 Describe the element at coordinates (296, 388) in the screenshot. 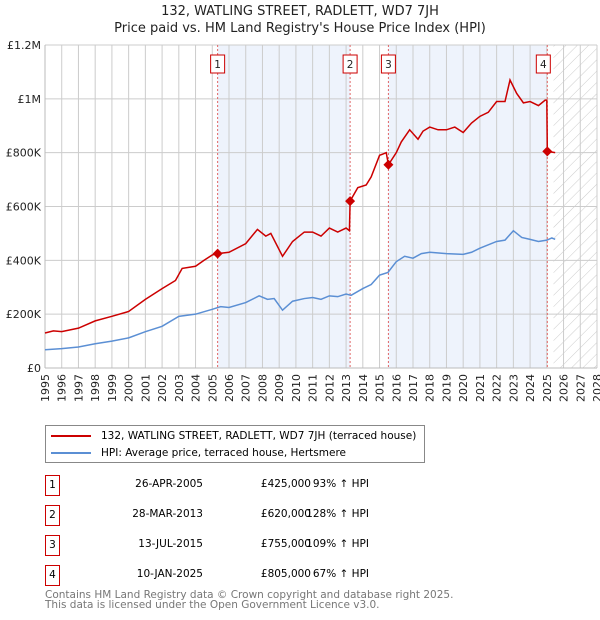

I see `x-tick-label: 2010` at that location.